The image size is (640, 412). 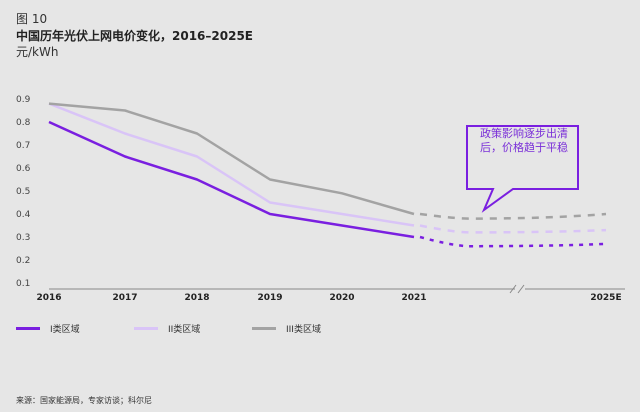 What do you see at coordinates (37, 52) in the screenshot?
I see `y-axis-label: 元/kWh` at bounding box center [37, 52].